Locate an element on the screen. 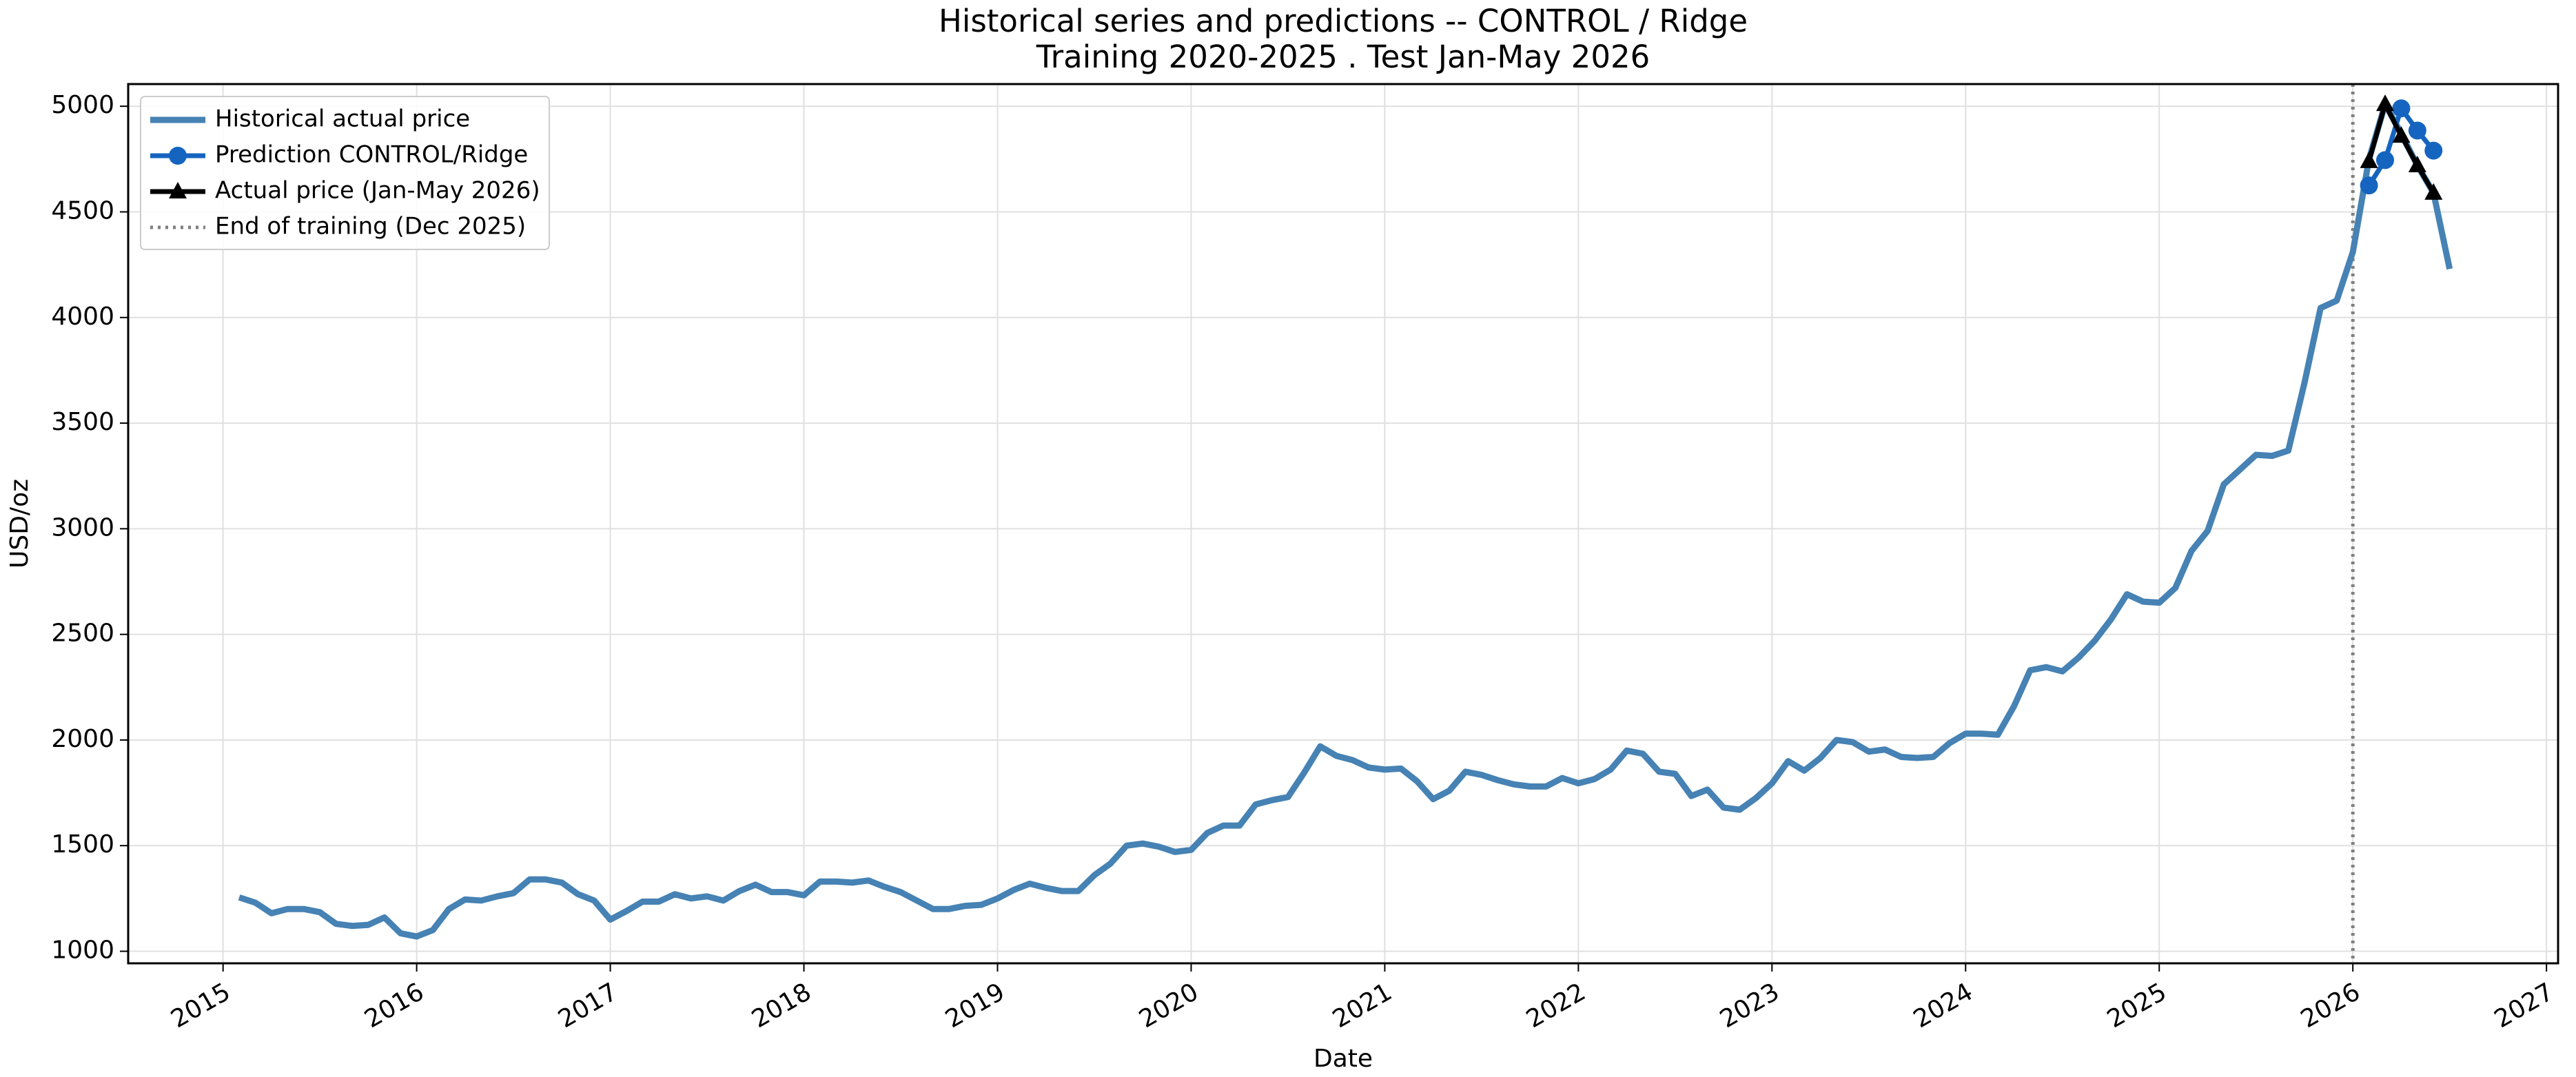  x-tick-label: 2027 is located at coordinates (2524, 1006).